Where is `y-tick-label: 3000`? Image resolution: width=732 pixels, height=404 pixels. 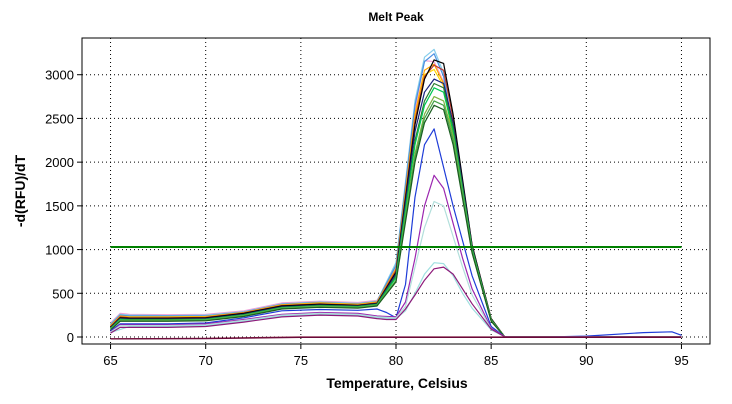 y-tick-label: 3000 is located at coordinates (59, 75).